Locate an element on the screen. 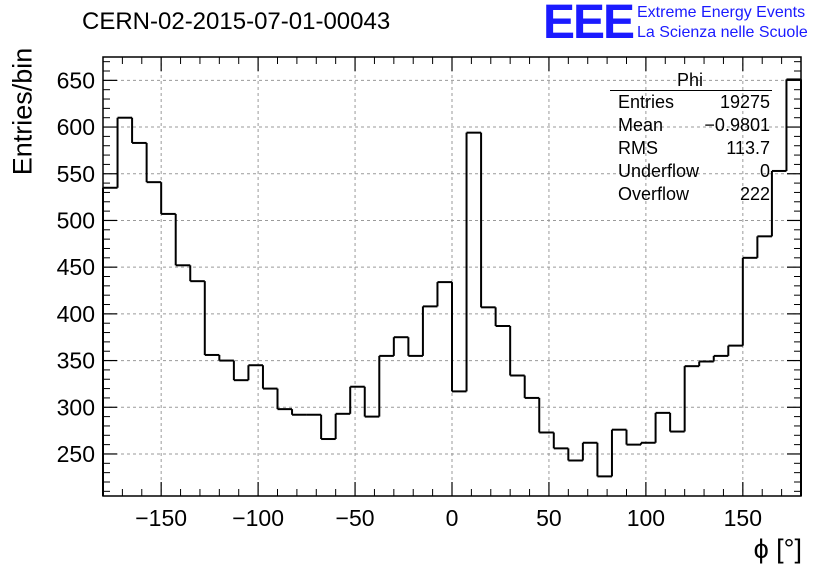  y-tick-label: 350 is located at coordinates (76, 361).